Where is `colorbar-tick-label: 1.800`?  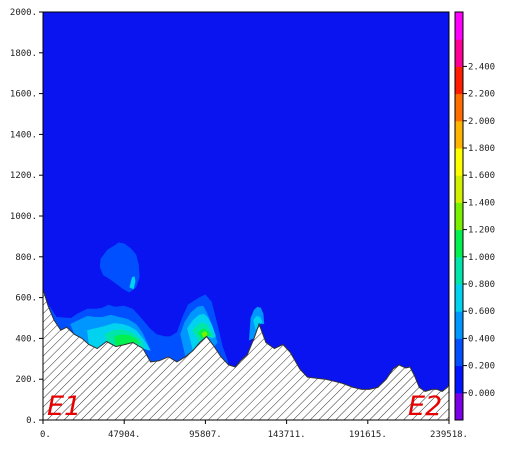
colorbar-tick-label: 1.800 is located at coordinates (481, 149).